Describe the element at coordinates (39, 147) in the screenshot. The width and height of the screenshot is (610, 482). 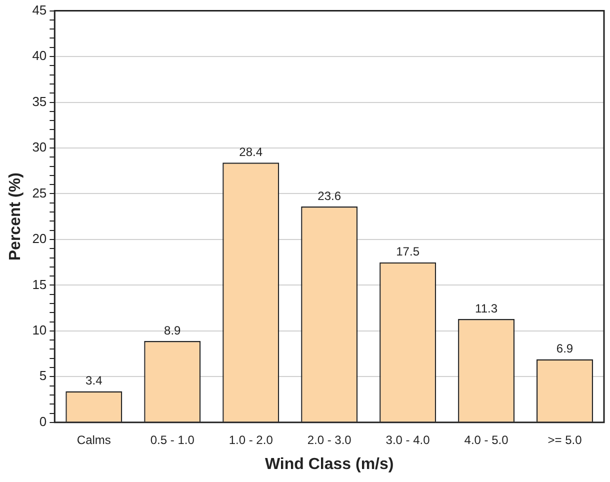
I see `y-tick-label: 30` at that location.